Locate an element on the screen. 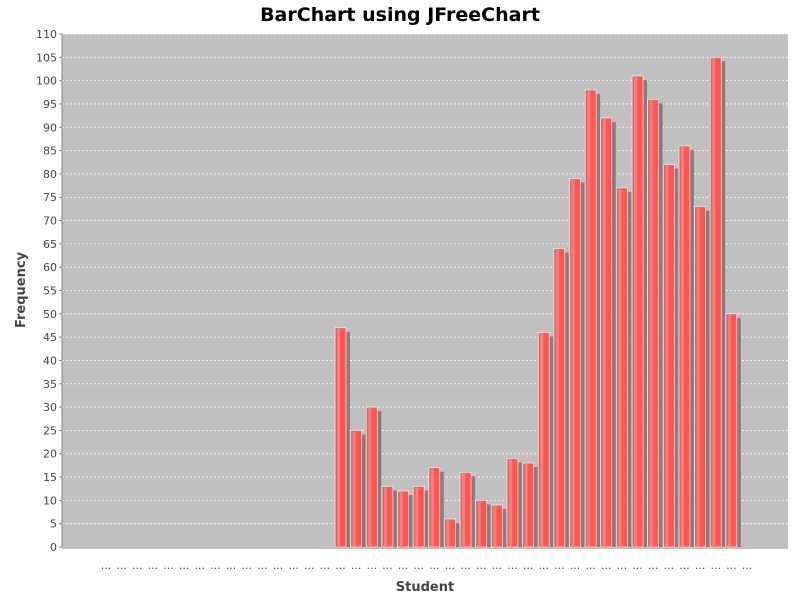 The height and width of the screenshot is (600, 800). y-tick-label: 0 is located at coordinates (53, 547).